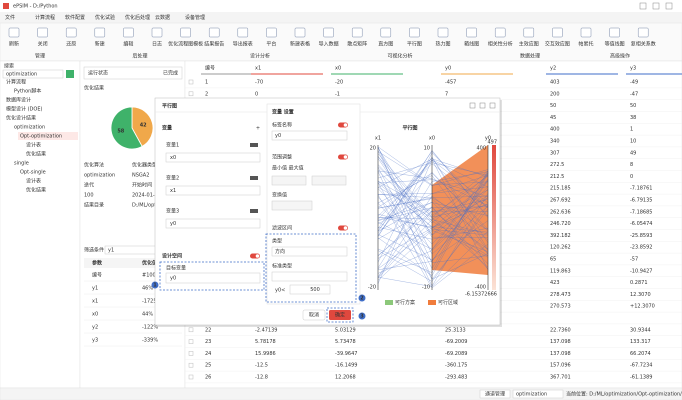  What do you see at coordinates (21, 118) in the screenshot?
I see `tree-item: 优化设计结果` at bounding box center [21, 118].